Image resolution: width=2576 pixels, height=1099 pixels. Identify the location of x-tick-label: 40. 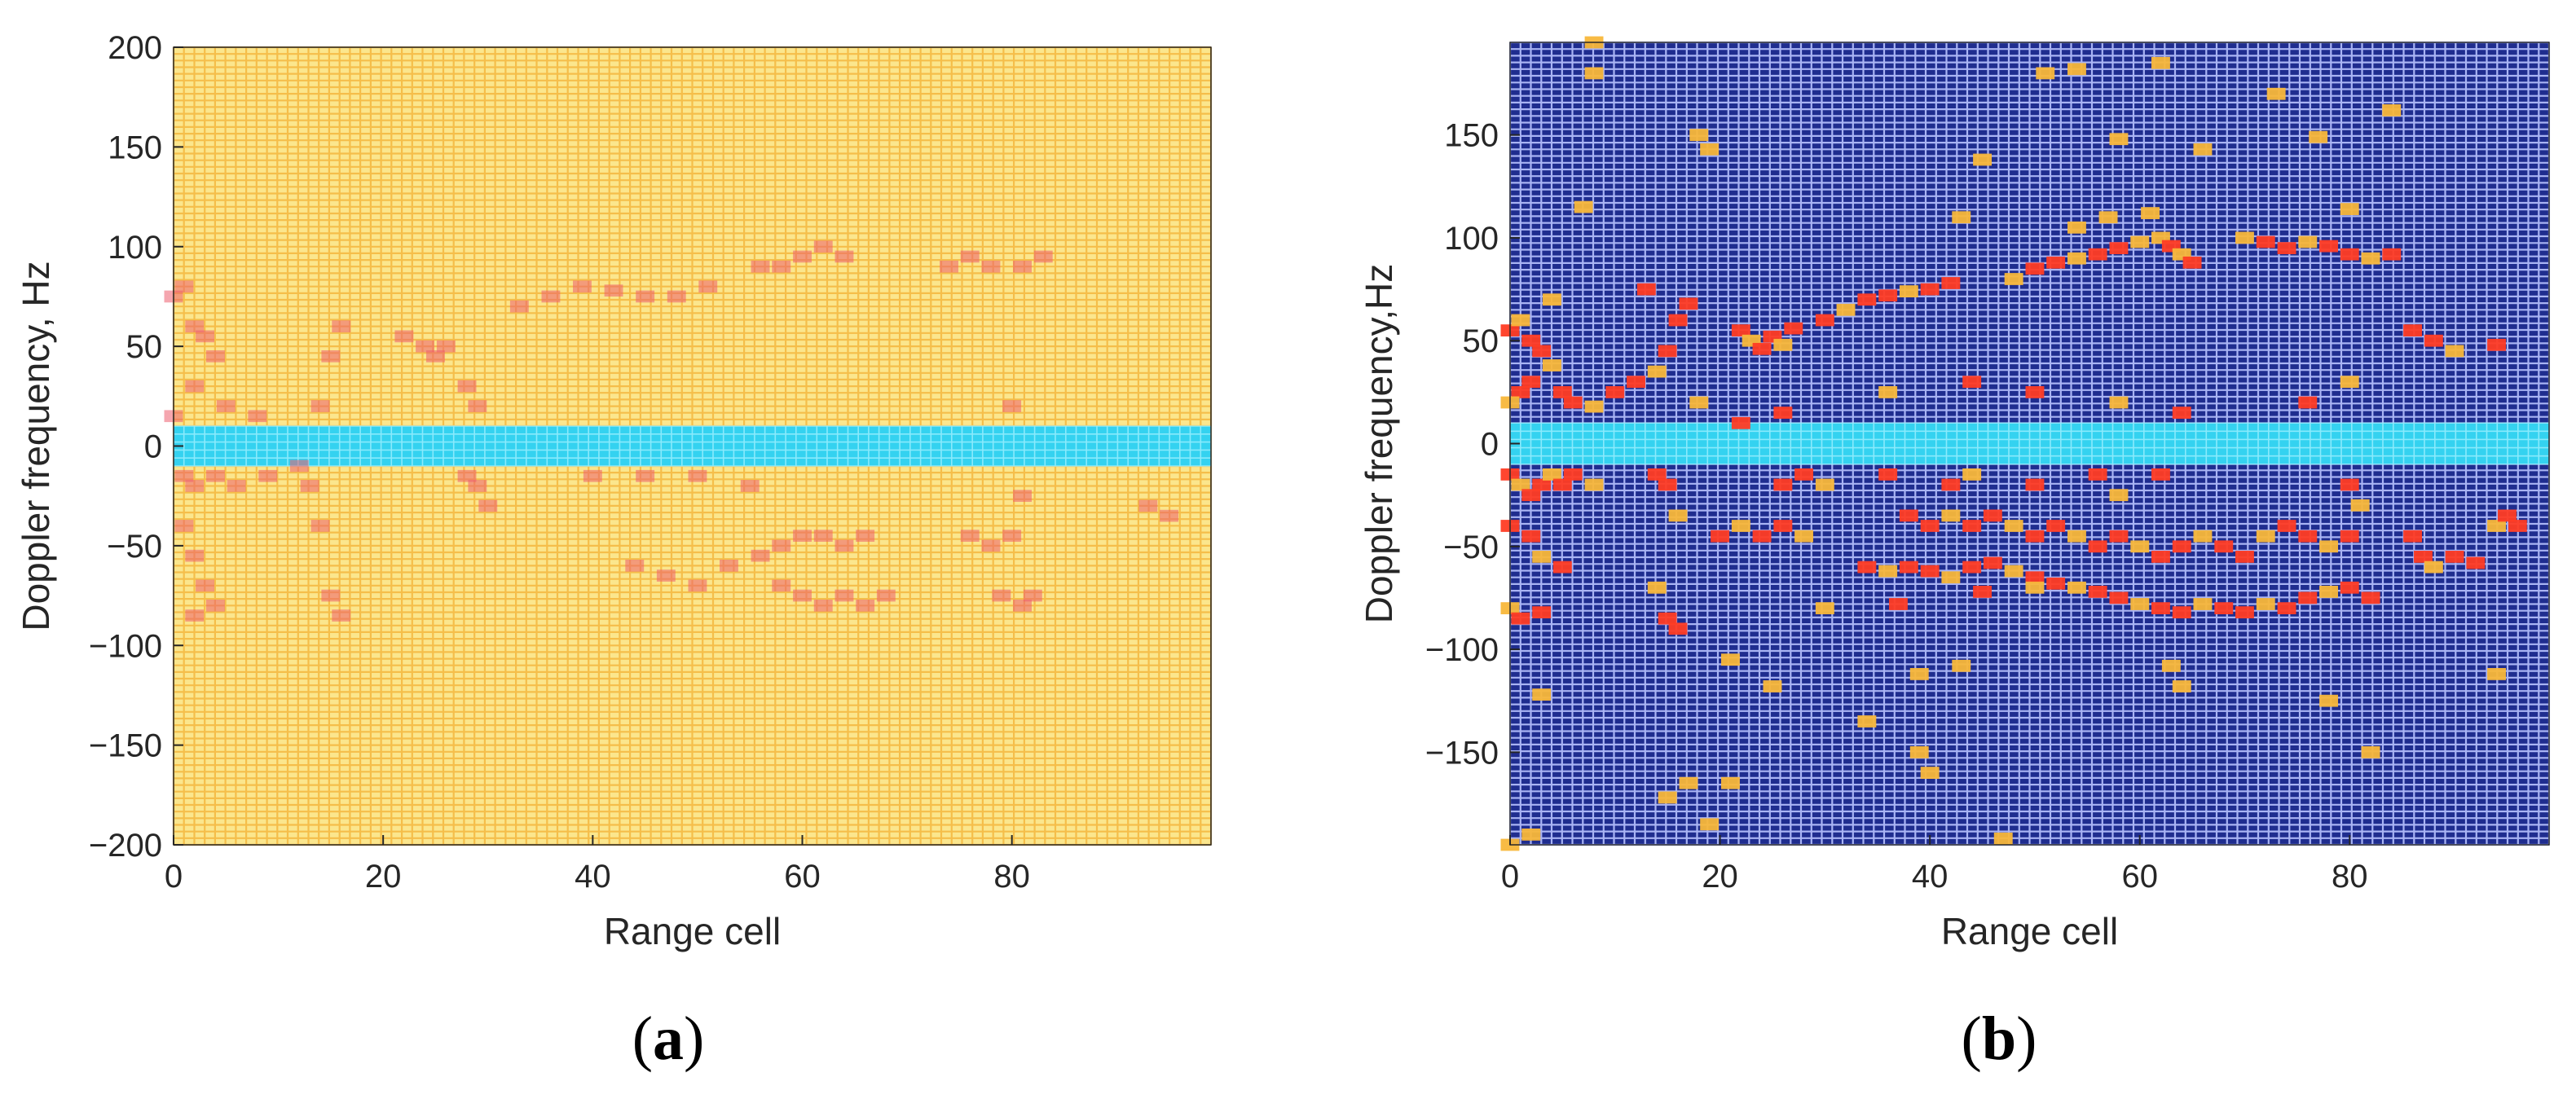
(1931, 877).